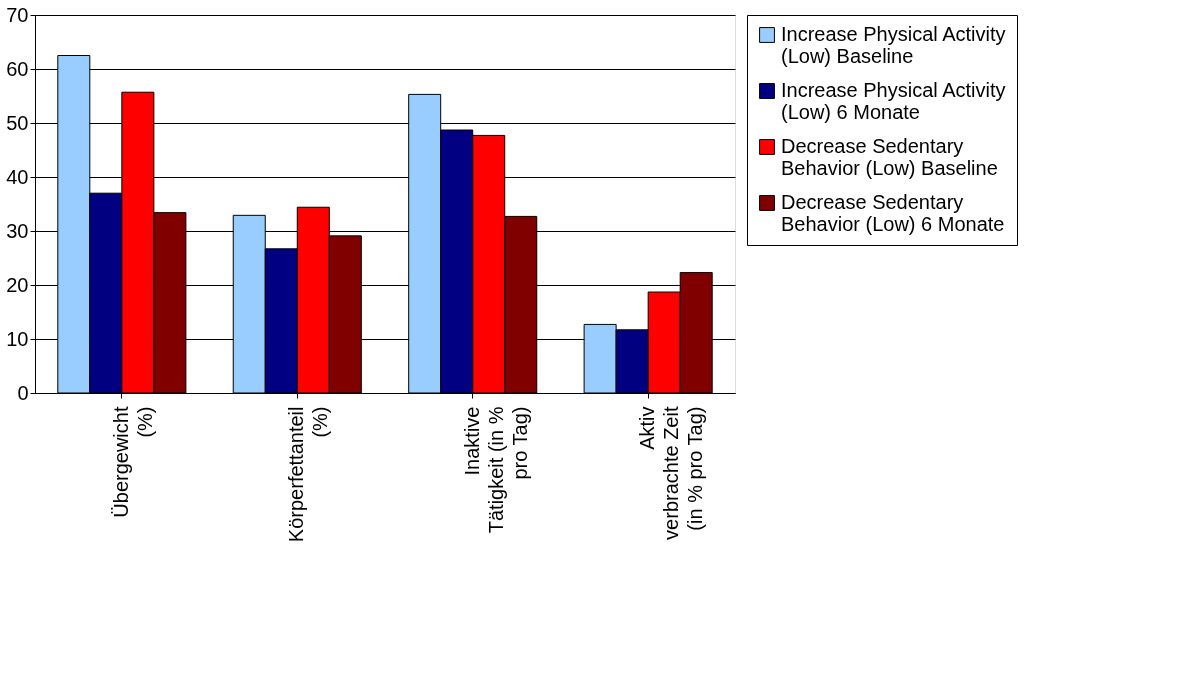 The image size is (1198, 674). Describe the element at coordinates (132, 462) in the screenshot. I see `x-tick-label: Übergewicht (%)` at that location.